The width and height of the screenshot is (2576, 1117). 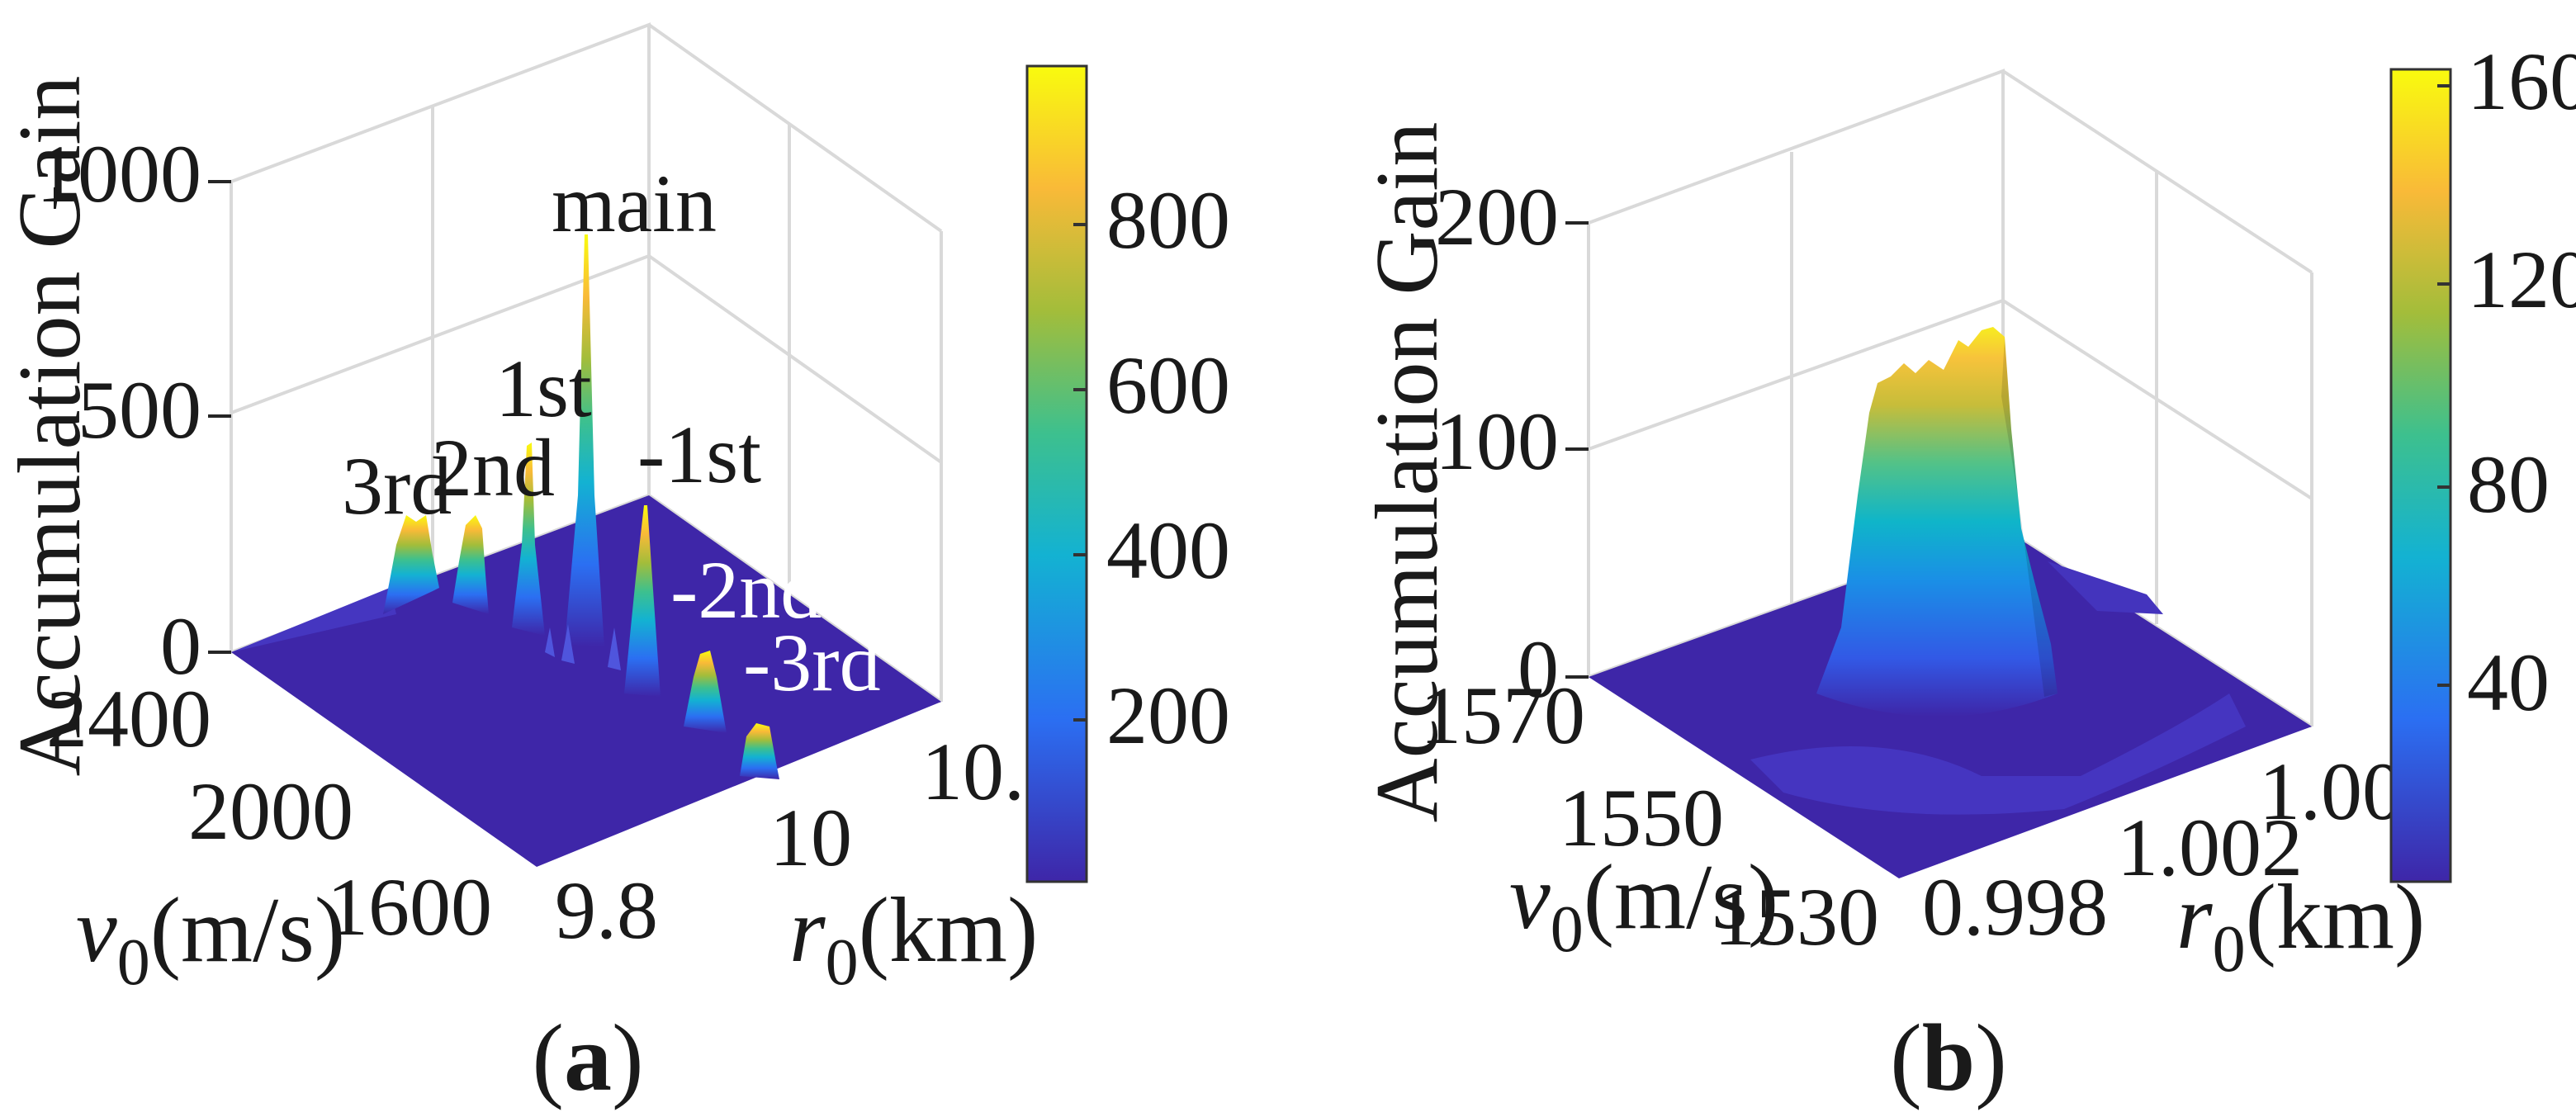 I want to click on panel-a-cb-800: 800, so click(x=1168, y=220).